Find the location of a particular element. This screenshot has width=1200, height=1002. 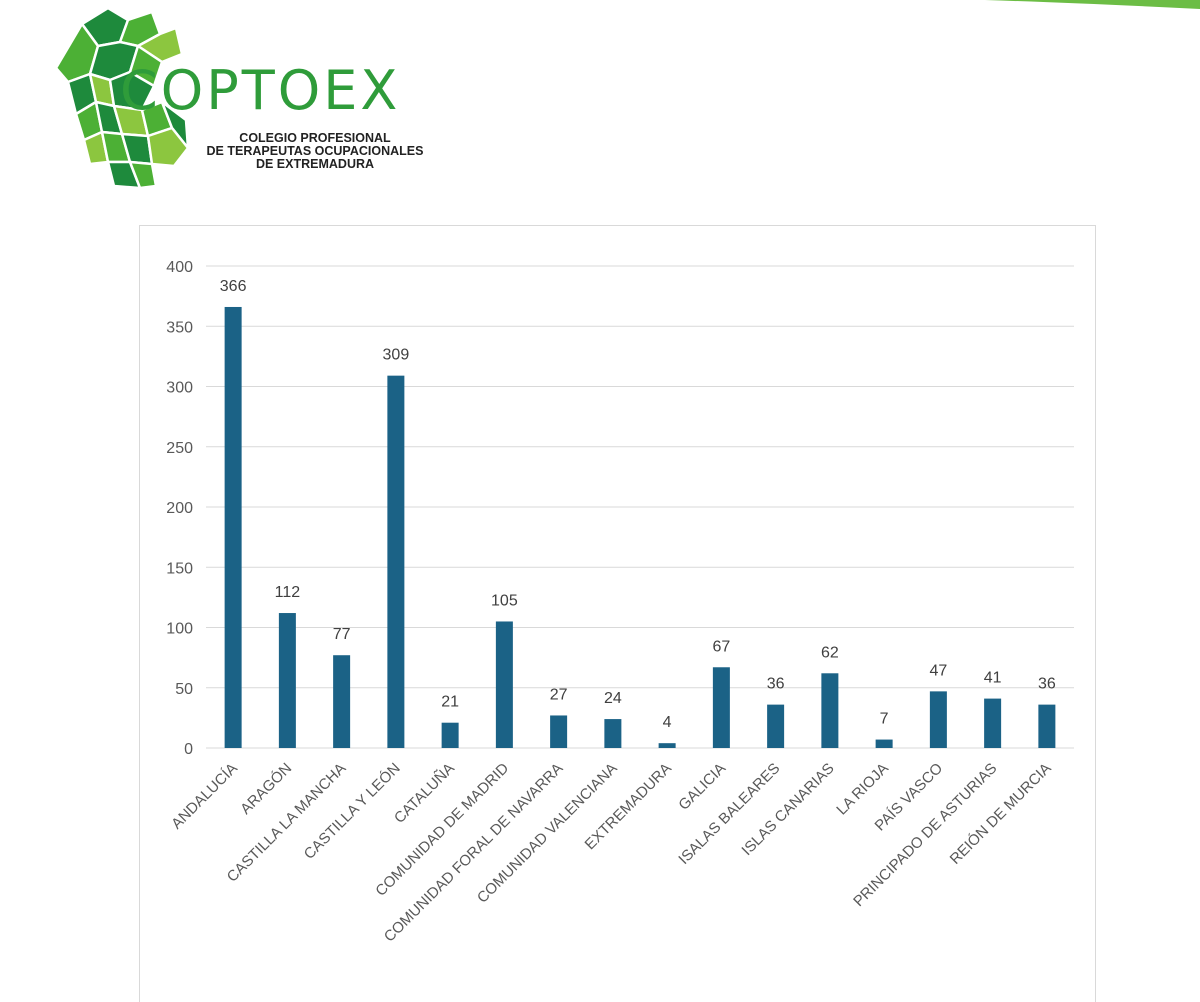

data-label: 47 is located at coordinates (938, 670).